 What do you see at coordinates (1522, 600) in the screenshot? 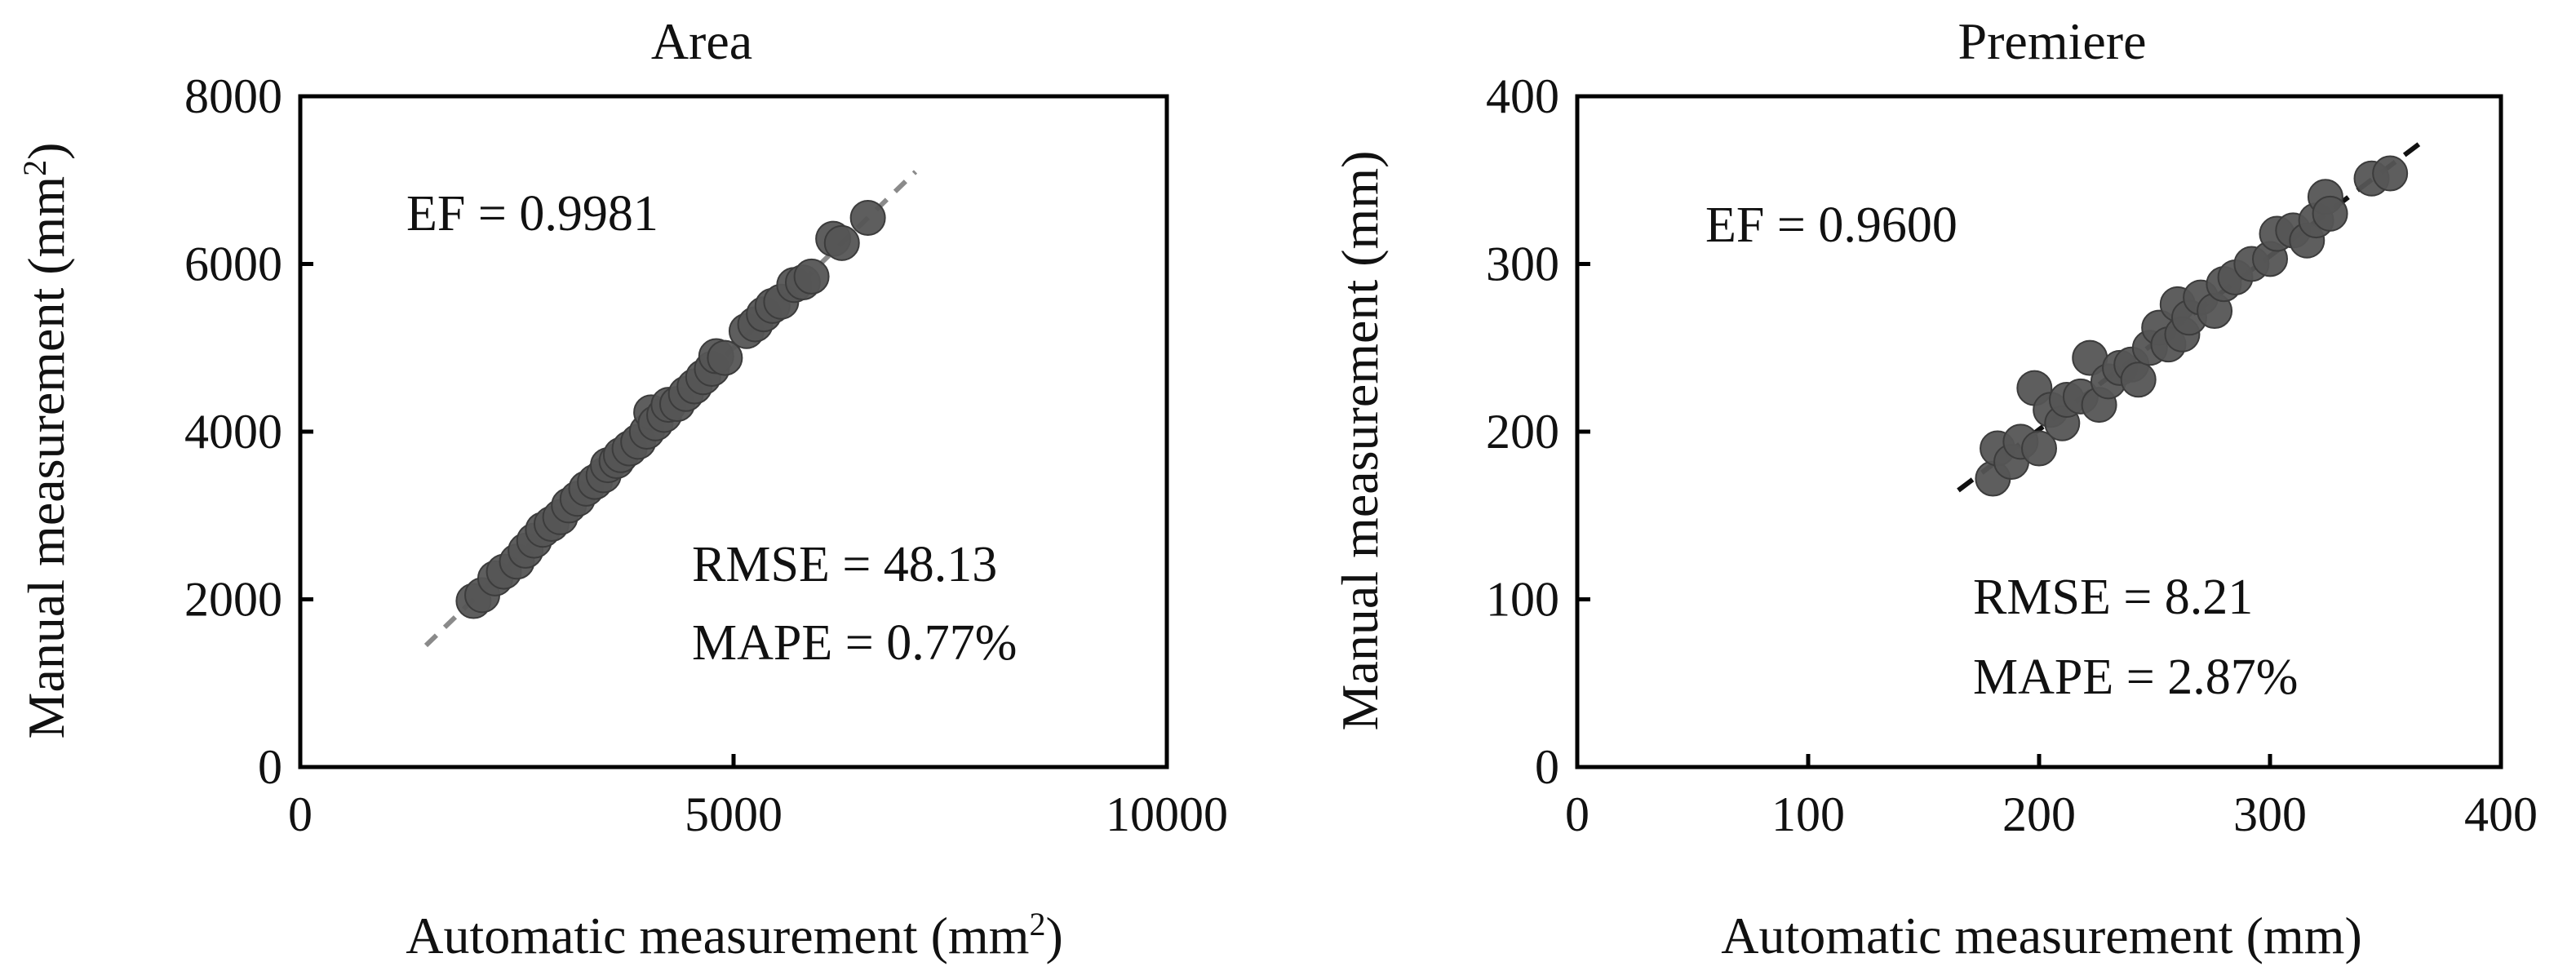
I see `premiere-y-tick-label: 100` at bounding box center [1522, 600].